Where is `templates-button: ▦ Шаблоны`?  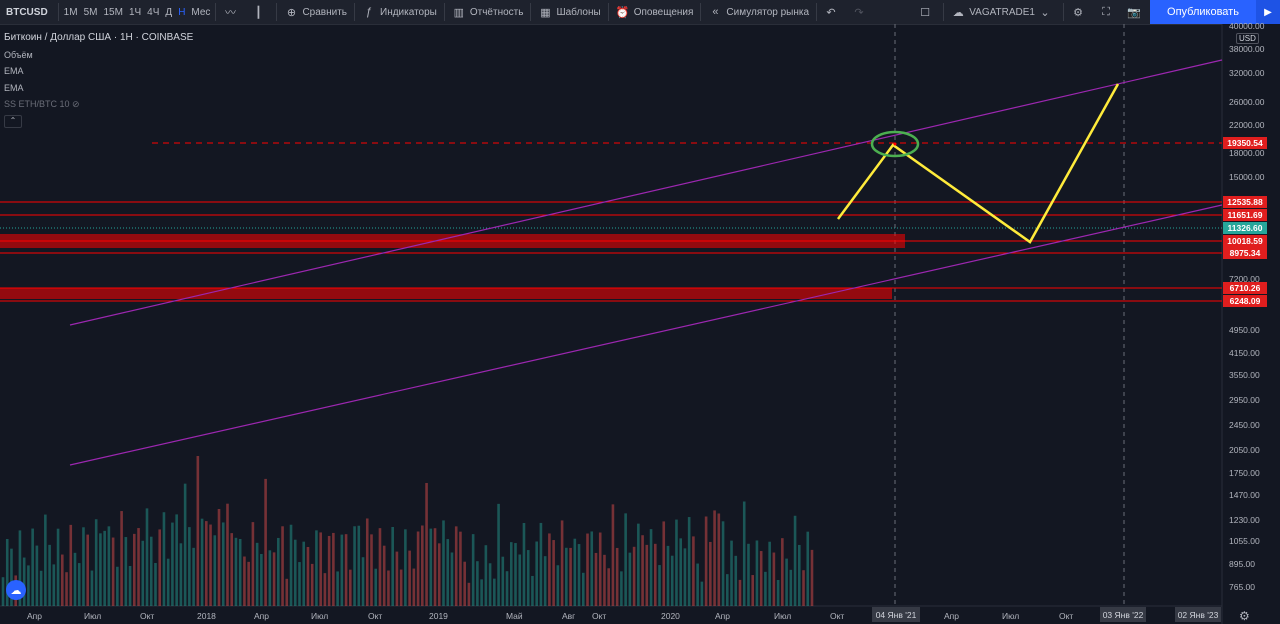
templates-button: ▦ Шаблоны is located at coordinates (569, 12).